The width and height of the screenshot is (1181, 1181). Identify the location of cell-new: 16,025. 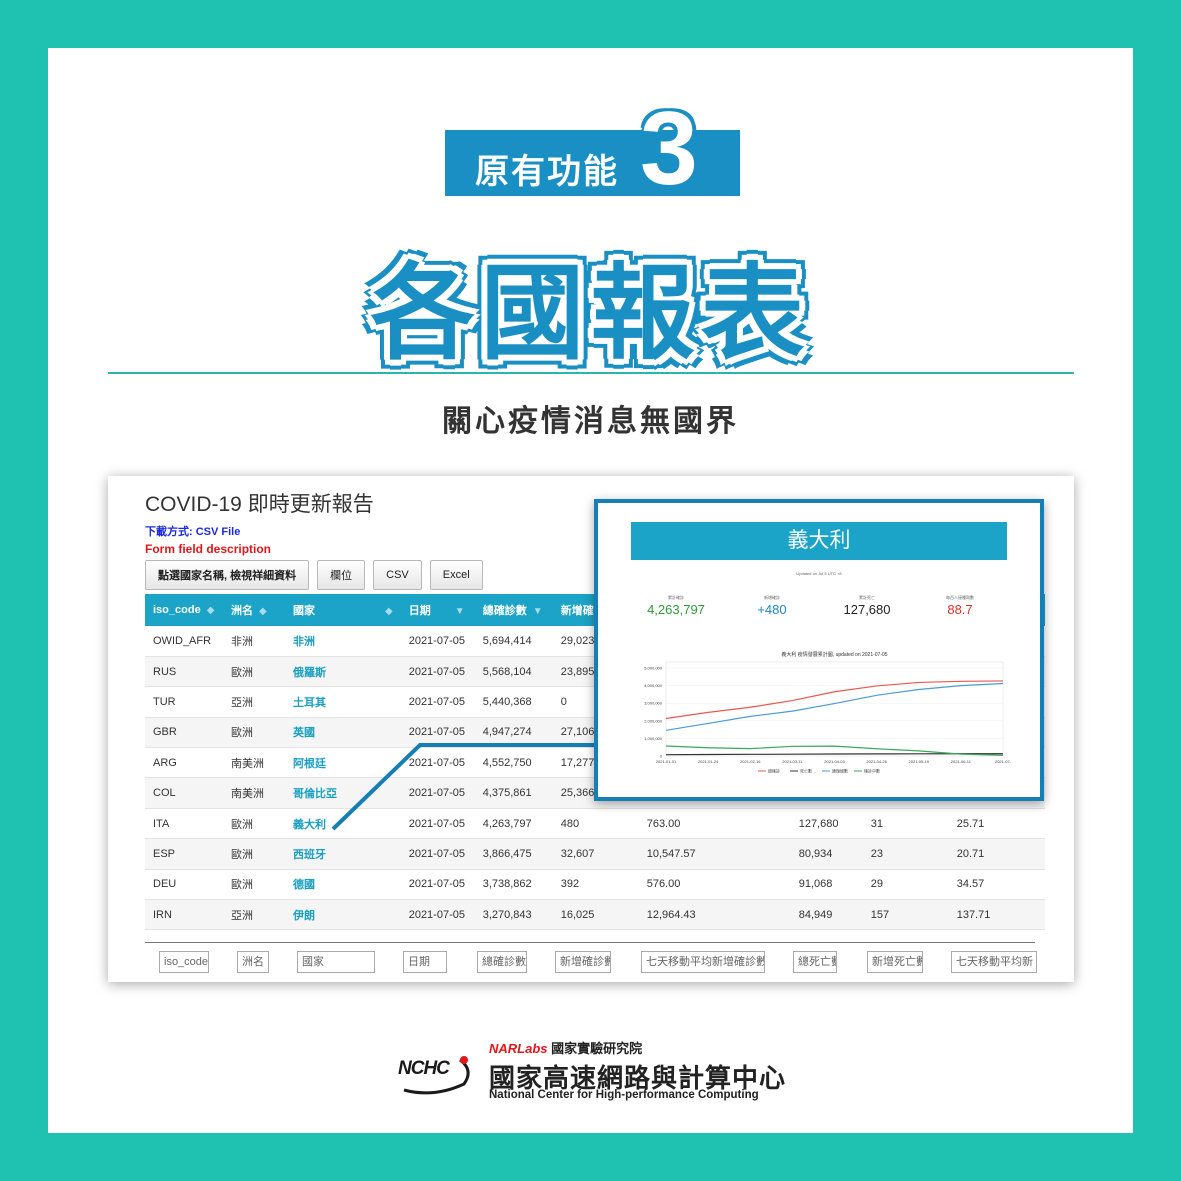
(595, 915).